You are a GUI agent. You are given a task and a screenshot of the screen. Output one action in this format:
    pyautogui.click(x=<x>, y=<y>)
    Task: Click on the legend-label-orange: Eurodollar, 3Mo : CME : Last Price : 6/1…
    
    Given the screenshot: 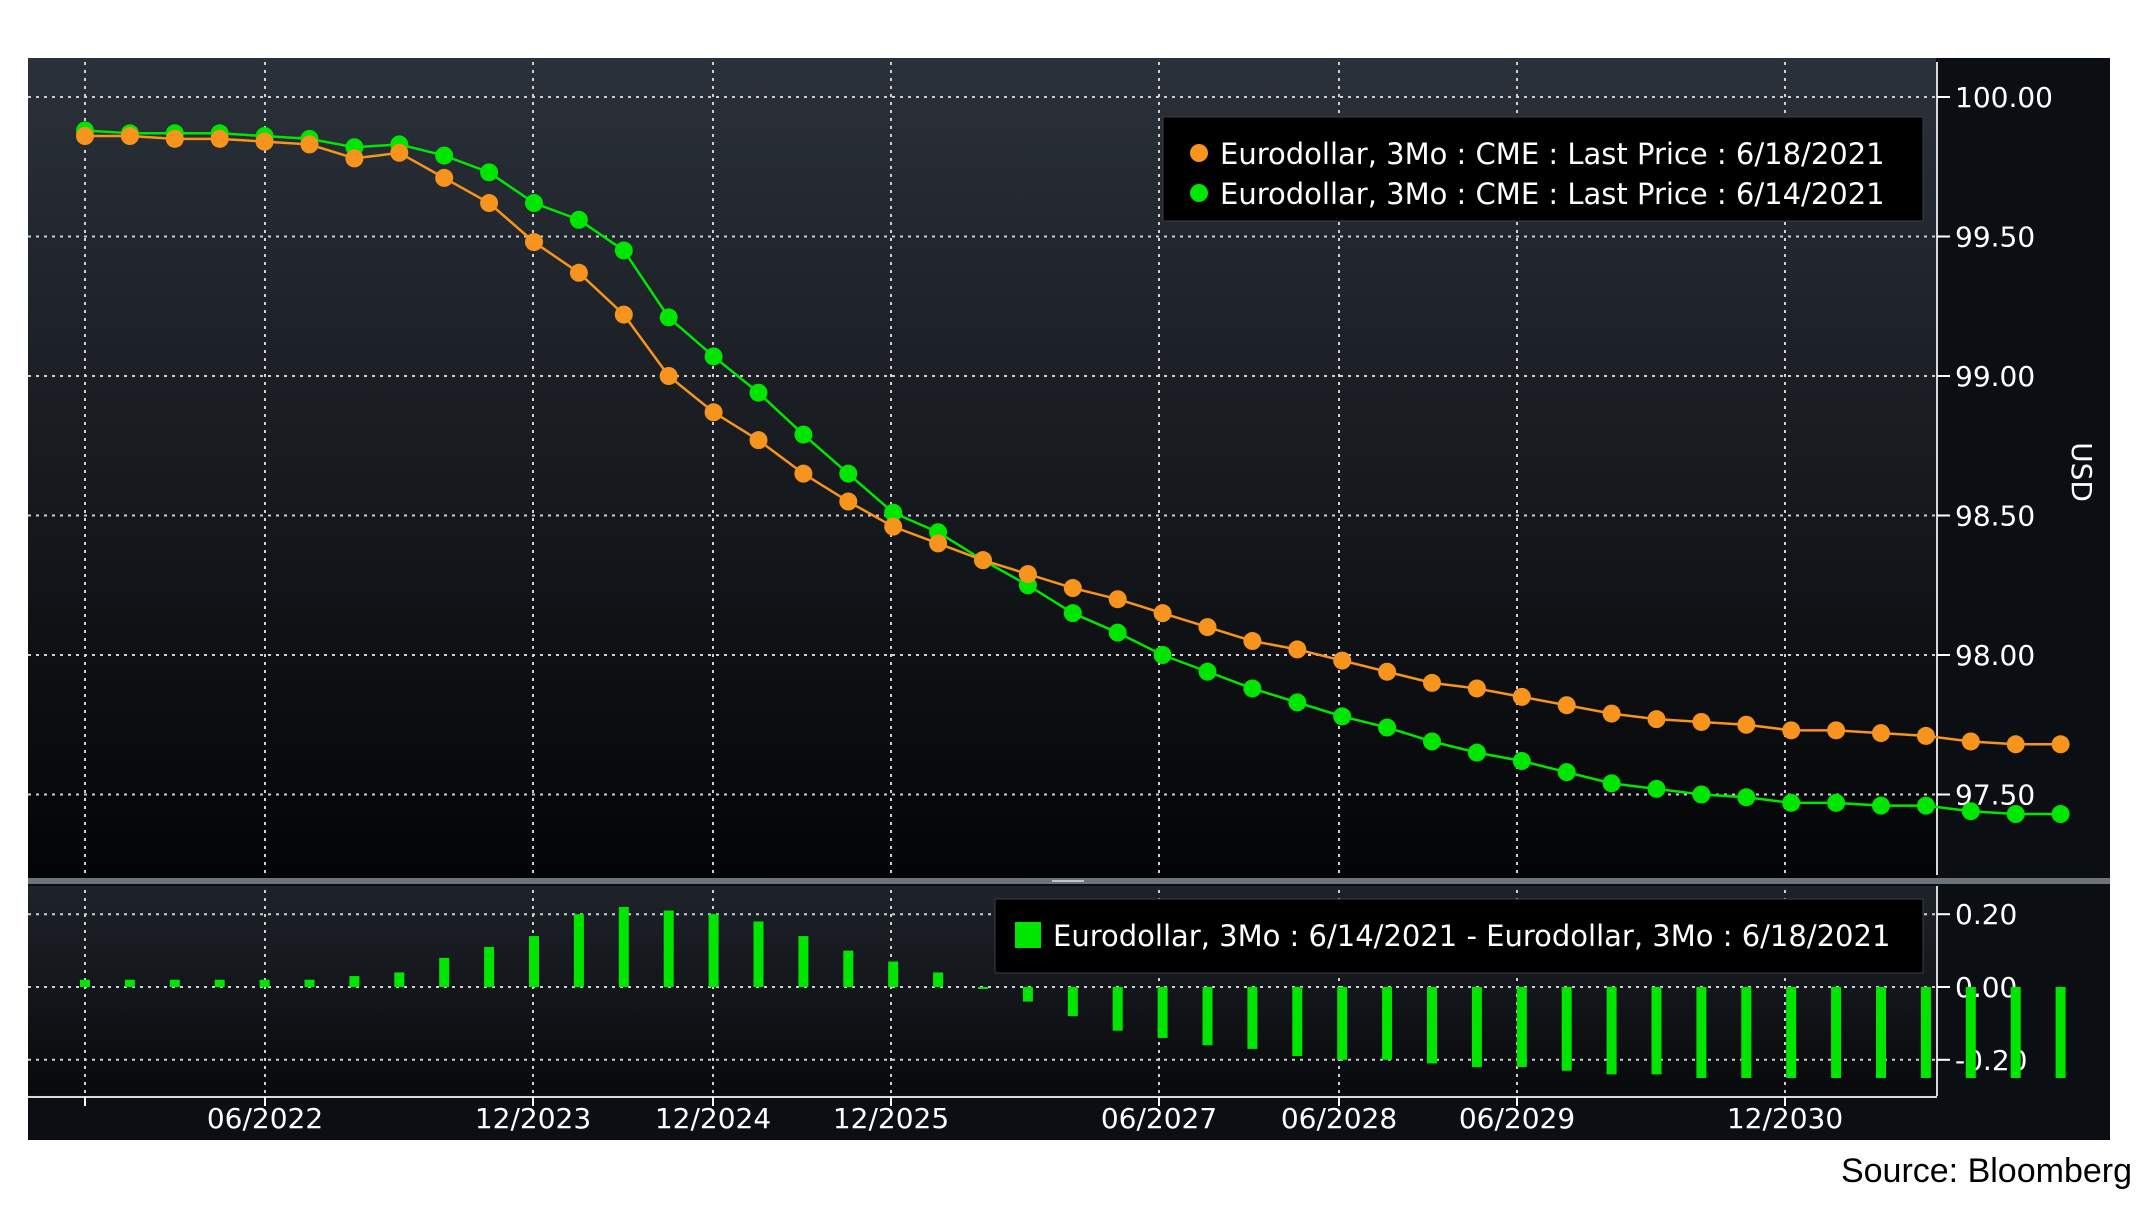 What is the action you would take?
    pyautogui.click(x=1552, y=154)
    